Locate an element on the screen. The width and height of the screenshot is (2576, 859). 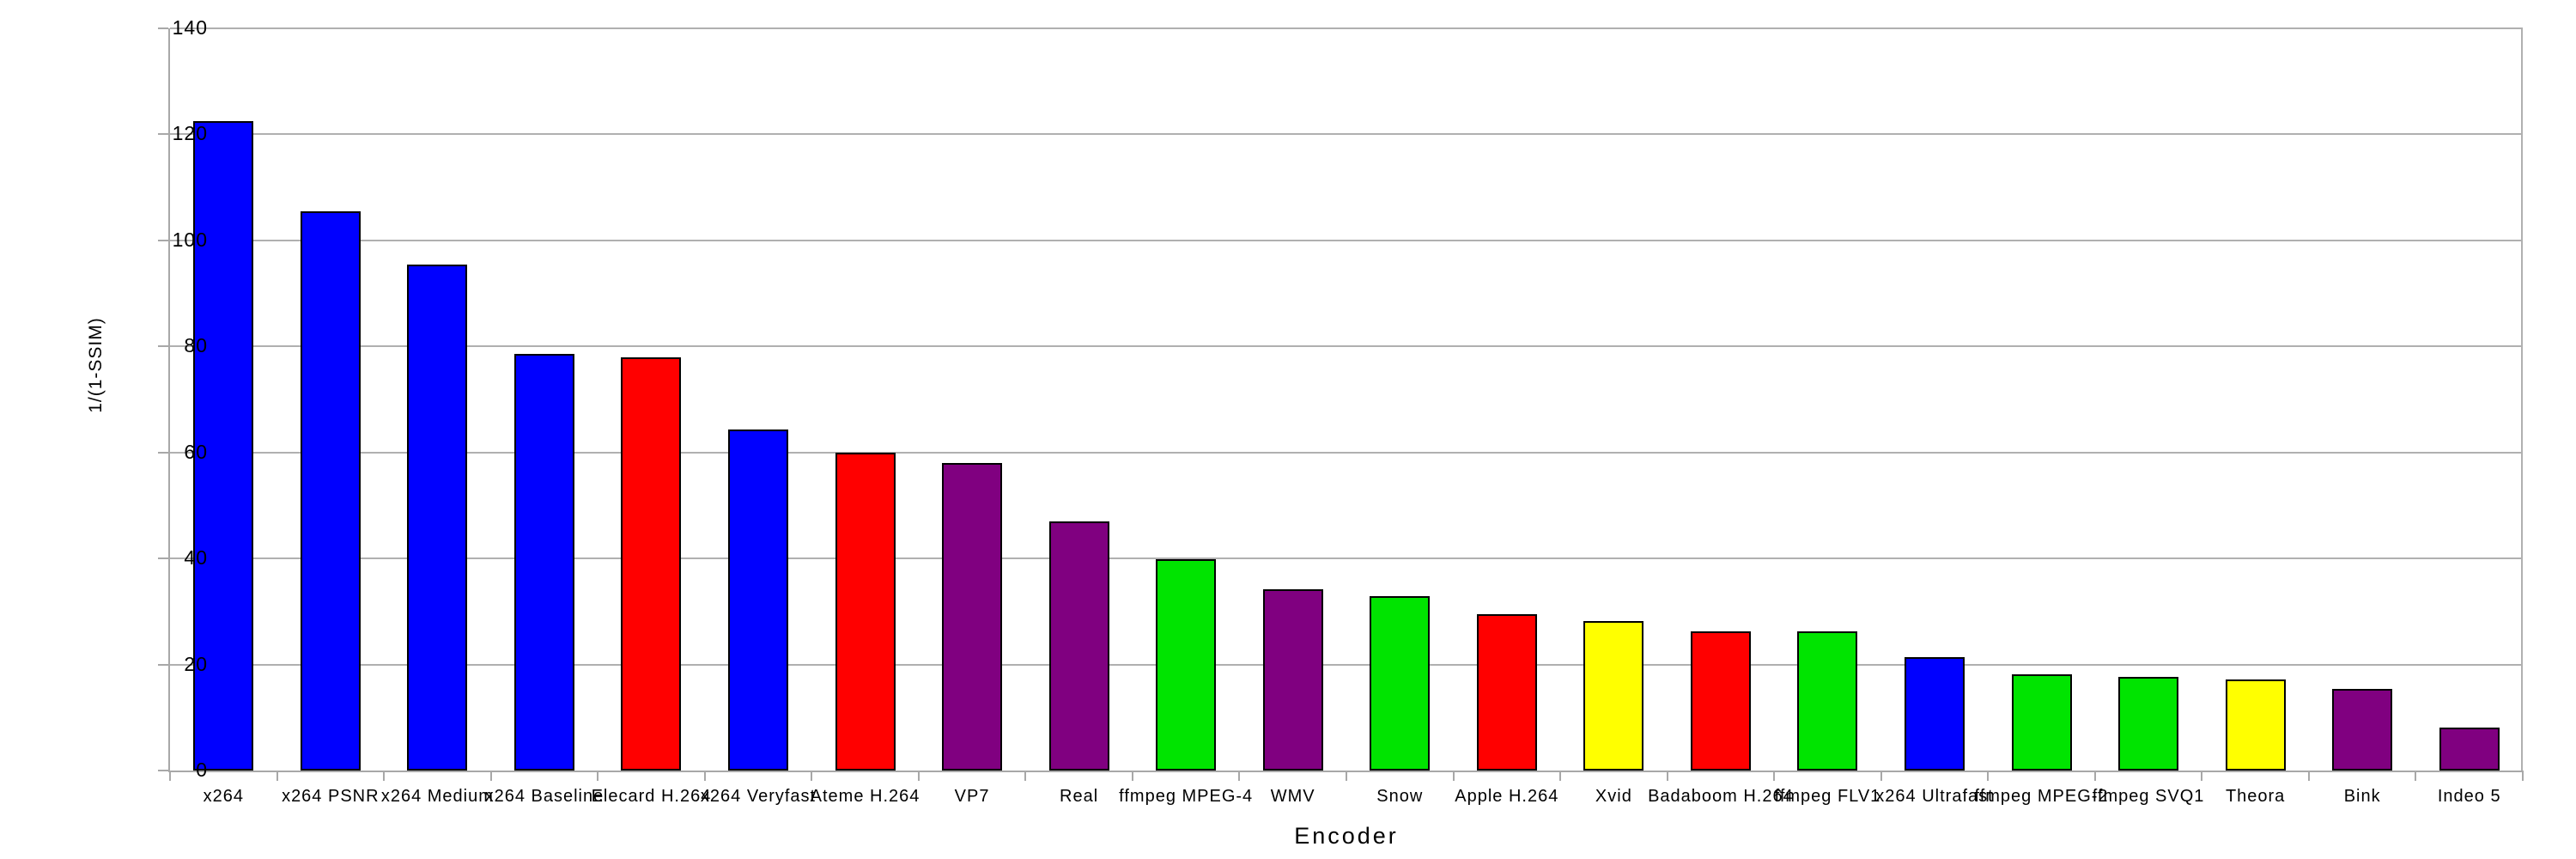
x-category-label: Badaboom H.264 is located at coordinates (1721, 796).